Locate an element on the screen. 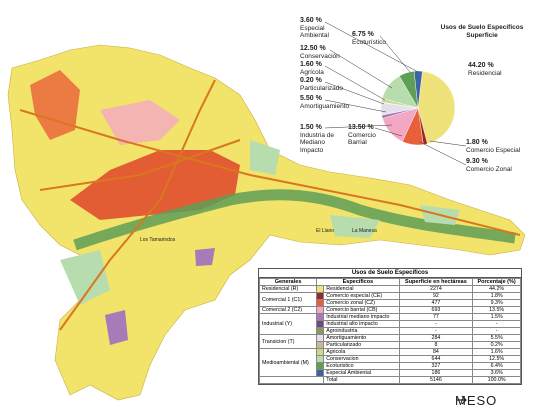 The image size is (534, 410). percent-cell: 1.6% is located at coordinates (496, 352).